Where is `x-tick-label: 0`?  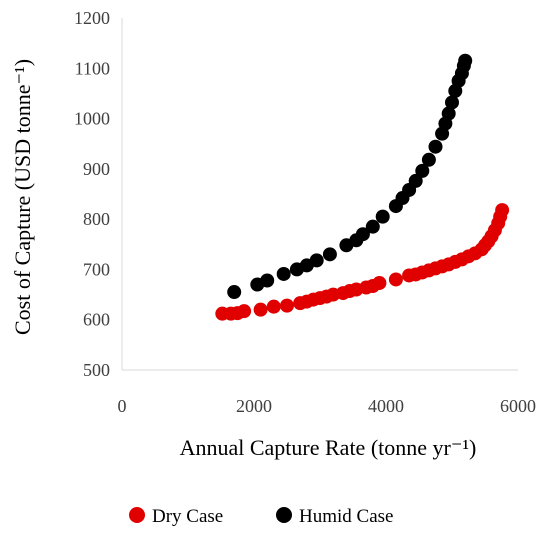 x-tick-label: 0 is located at coordinates (122, 406).